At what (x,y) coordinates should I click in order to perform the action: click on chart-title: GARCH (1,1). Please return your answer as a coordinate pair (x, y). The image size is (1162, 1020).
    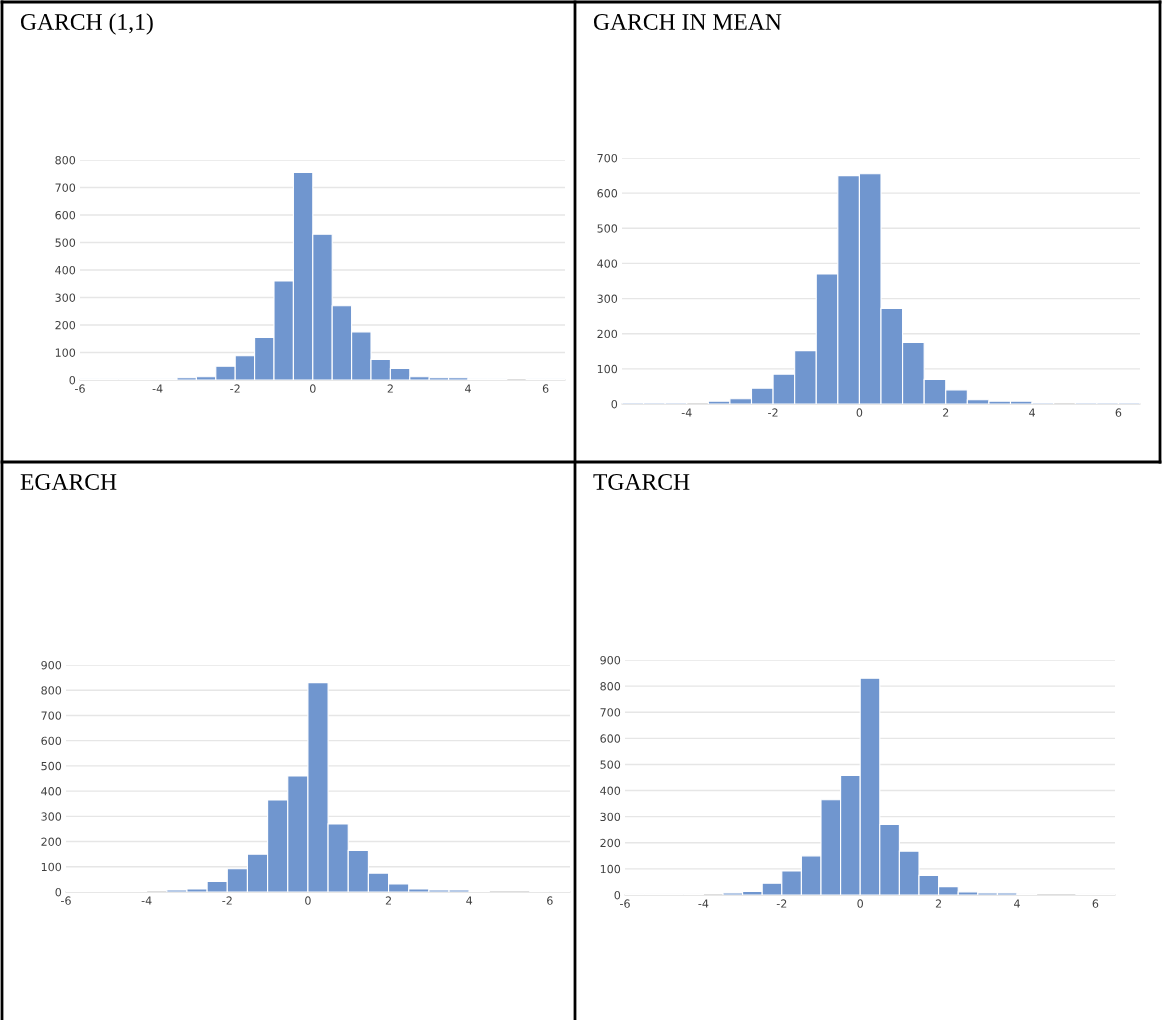
    Looking at the image, I should click on (86, 24).